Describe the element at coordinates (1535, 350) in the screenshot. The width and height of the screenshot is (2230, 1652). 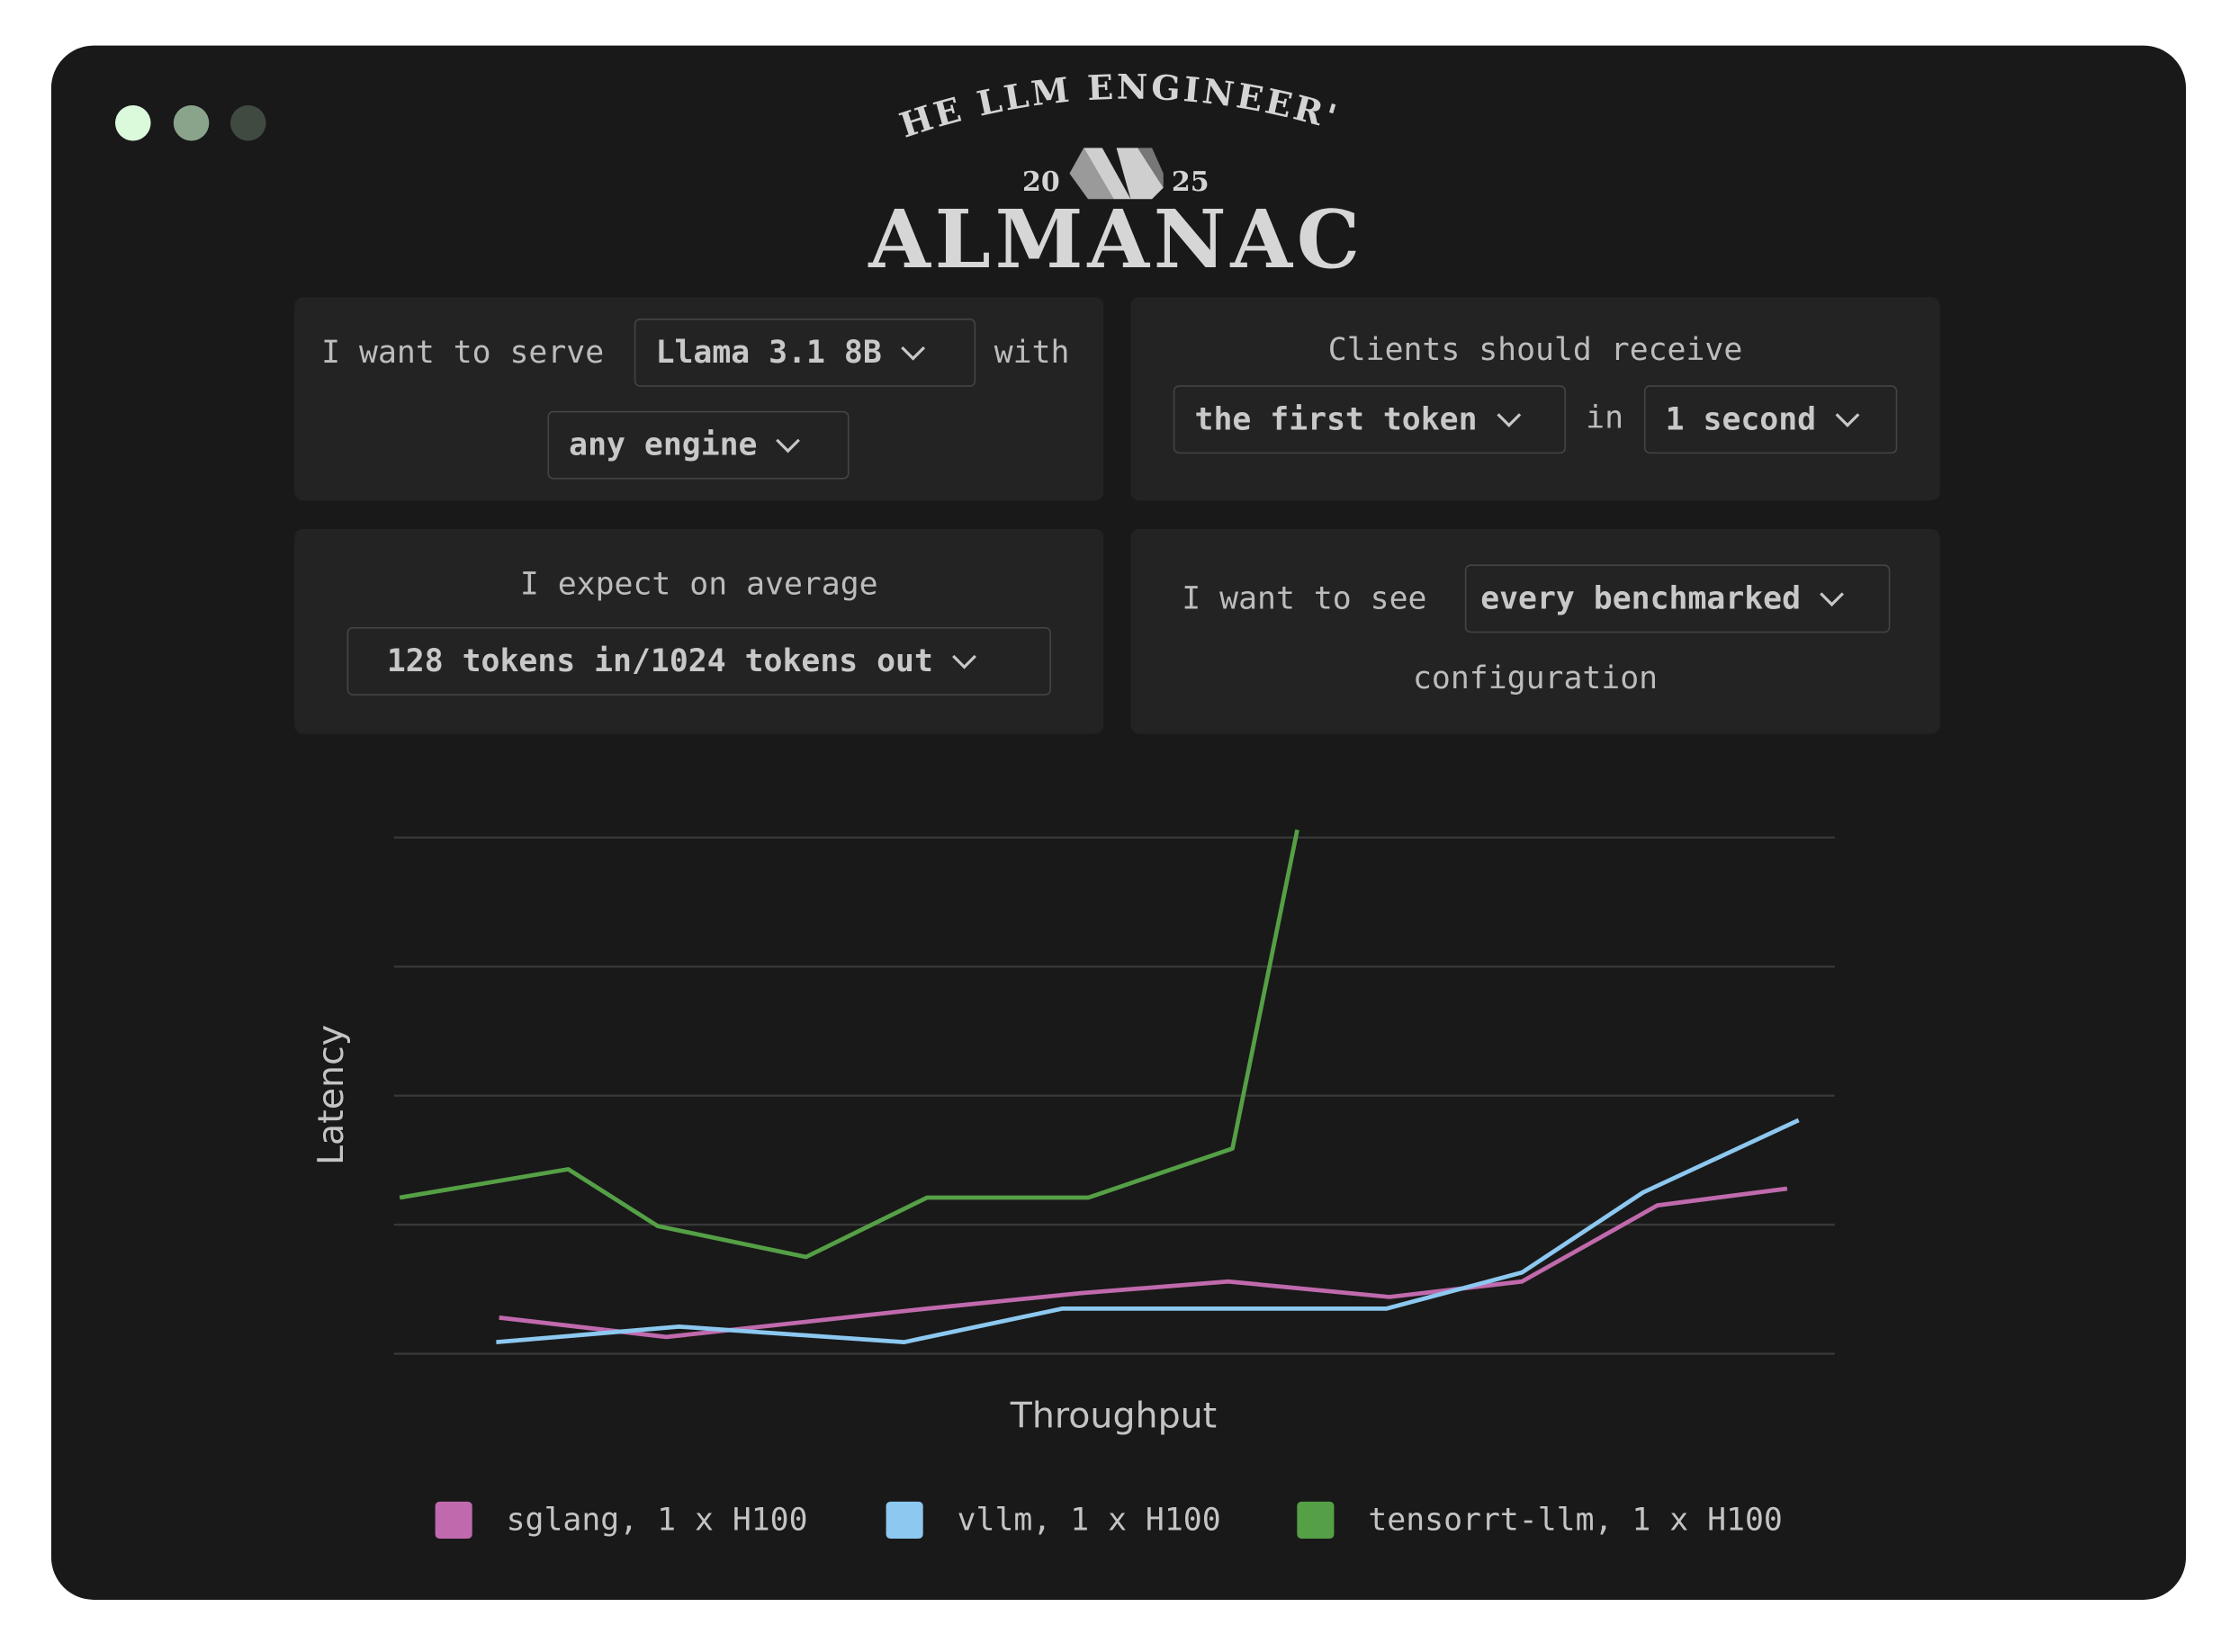
I see `clients-prefix-label: Clients should receive` at that location.